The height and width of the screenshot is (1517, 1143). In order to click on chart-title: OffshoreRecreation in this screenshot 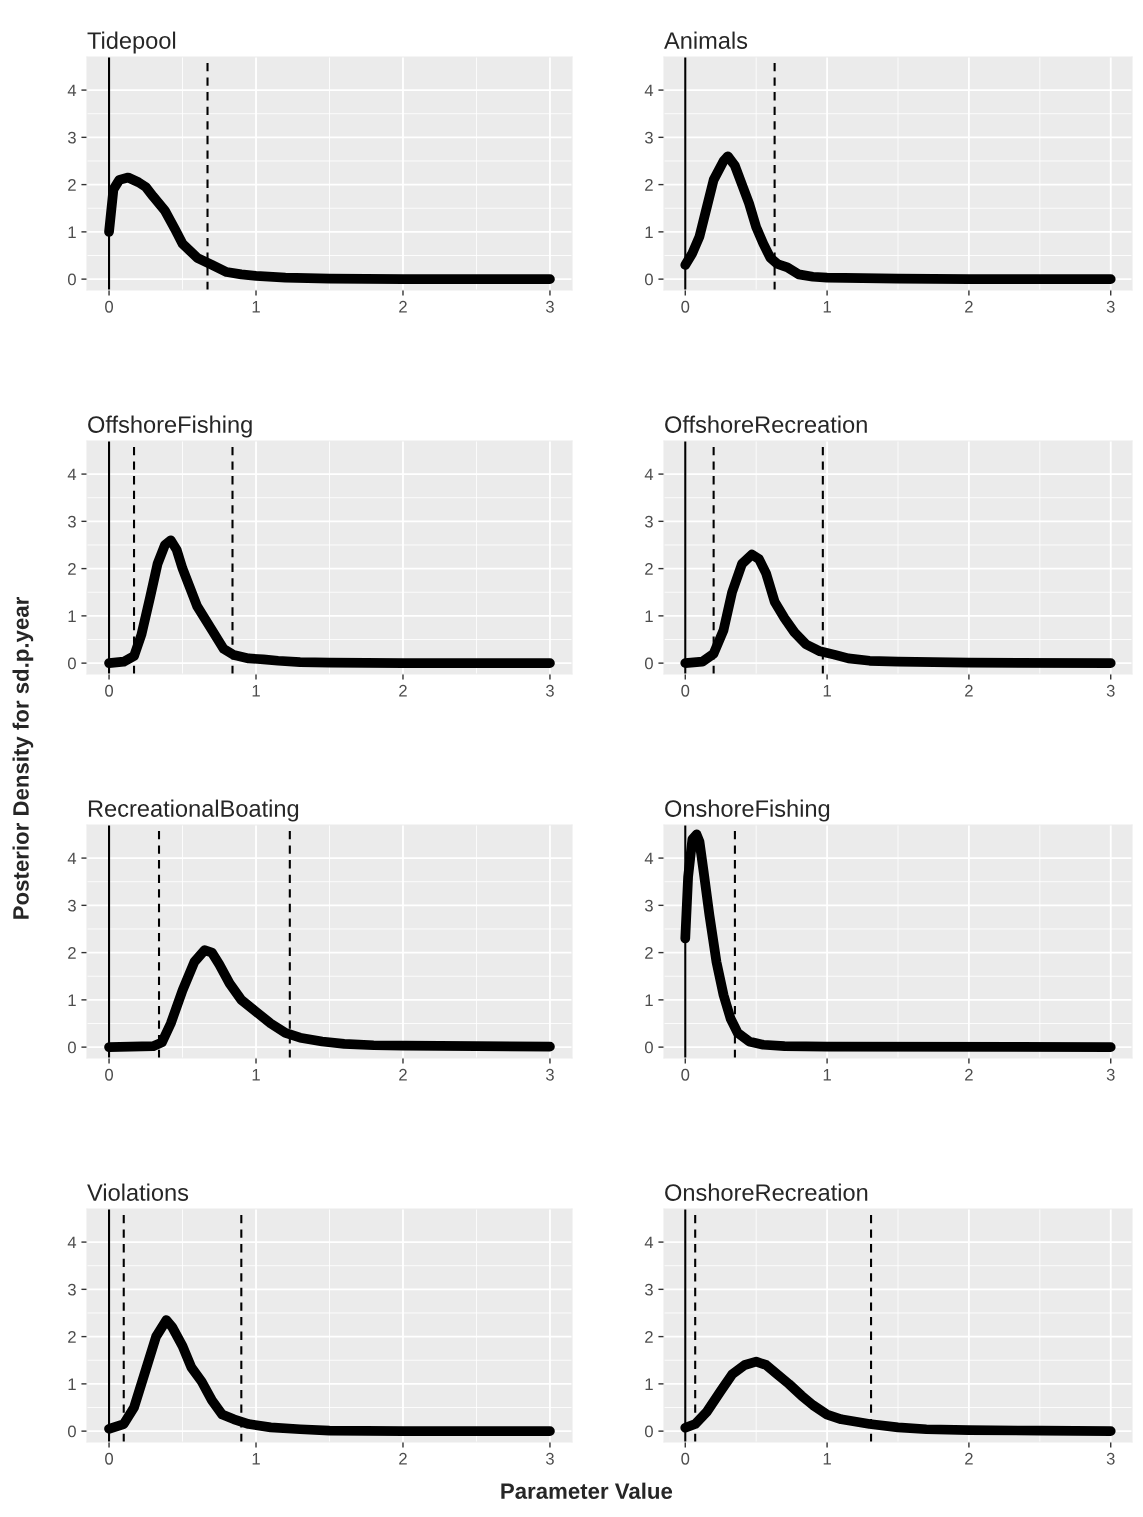, I will do `click(766, 424)`.